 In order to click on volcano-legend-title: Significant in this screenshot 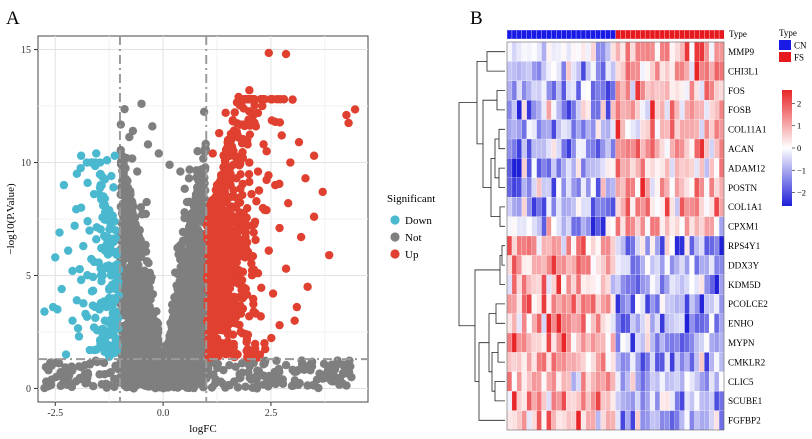, I will do `click(411, 199)`.